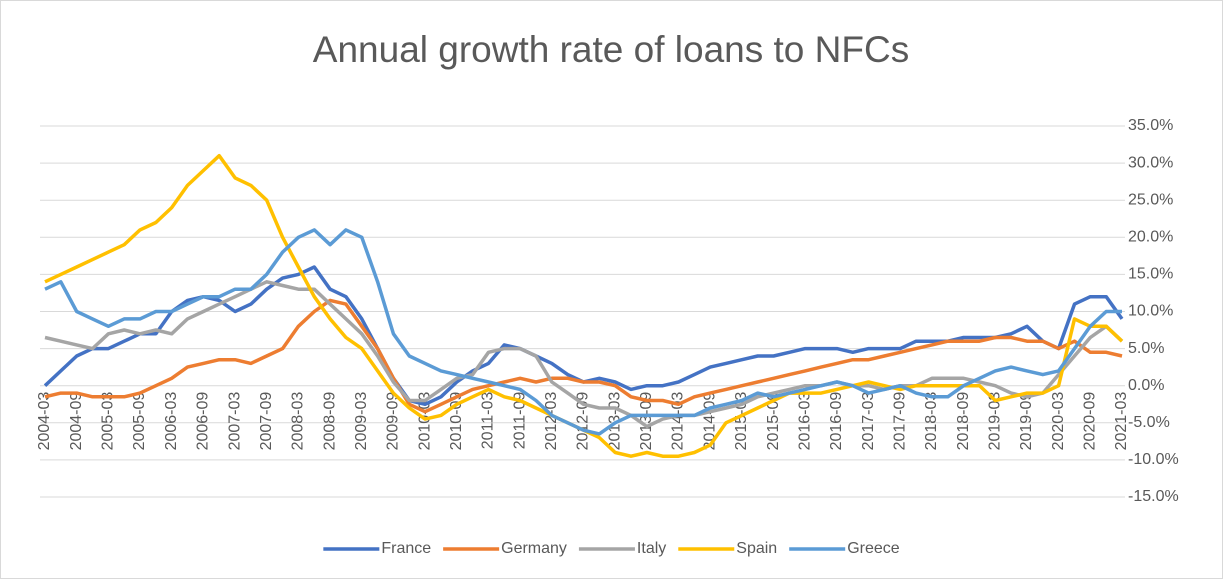  What do you see at coordinates (424, 421) in the screenshot?
I see `x-tick-label: 2010-03` at bounding box center [424, 421].